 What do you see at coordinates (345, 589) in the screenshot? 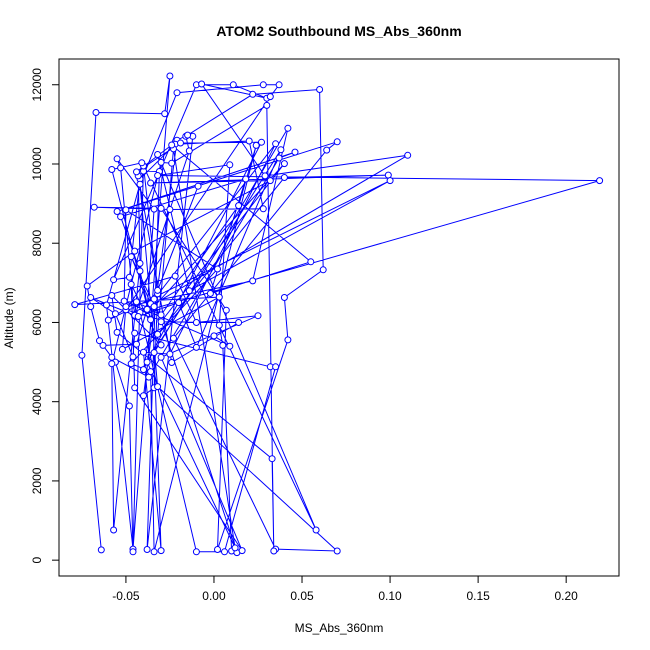
I see `x-axis: -0.05 0.00 0.05 0.10 0.15 0.20` at bounding box center [345, 589].